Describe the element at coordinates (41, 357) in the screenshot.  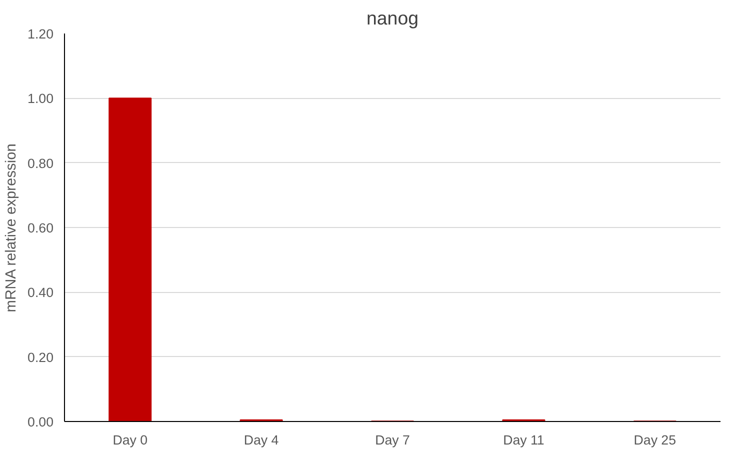
I see `y-tick-label: 0.20` at that location.